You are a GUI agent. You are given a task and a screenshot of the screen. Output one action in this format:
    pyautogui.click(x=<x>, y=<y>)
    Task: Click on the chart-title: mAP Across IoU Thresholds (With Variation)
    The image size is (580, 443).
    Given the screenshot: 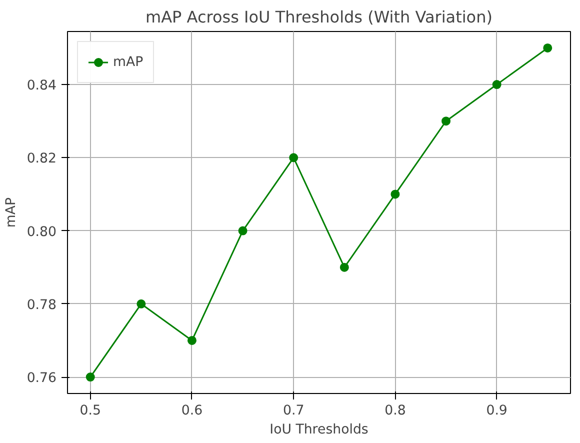 What is the action you would take?
    pyautogui.click(x=319, y=17)
    